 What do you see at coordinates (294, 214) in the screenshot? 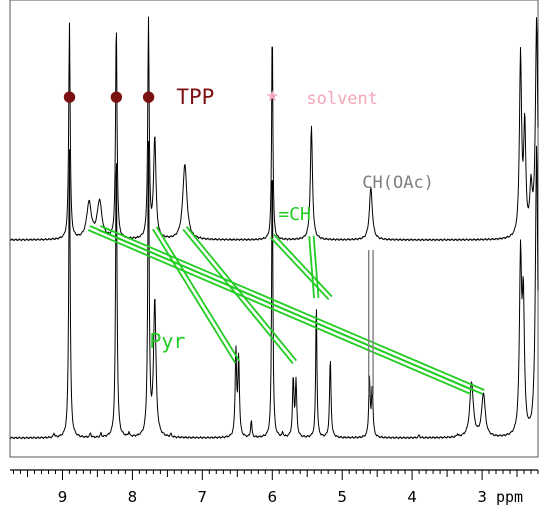
I see `annotation-label-4: =CH` at bounding box center [294, 214].